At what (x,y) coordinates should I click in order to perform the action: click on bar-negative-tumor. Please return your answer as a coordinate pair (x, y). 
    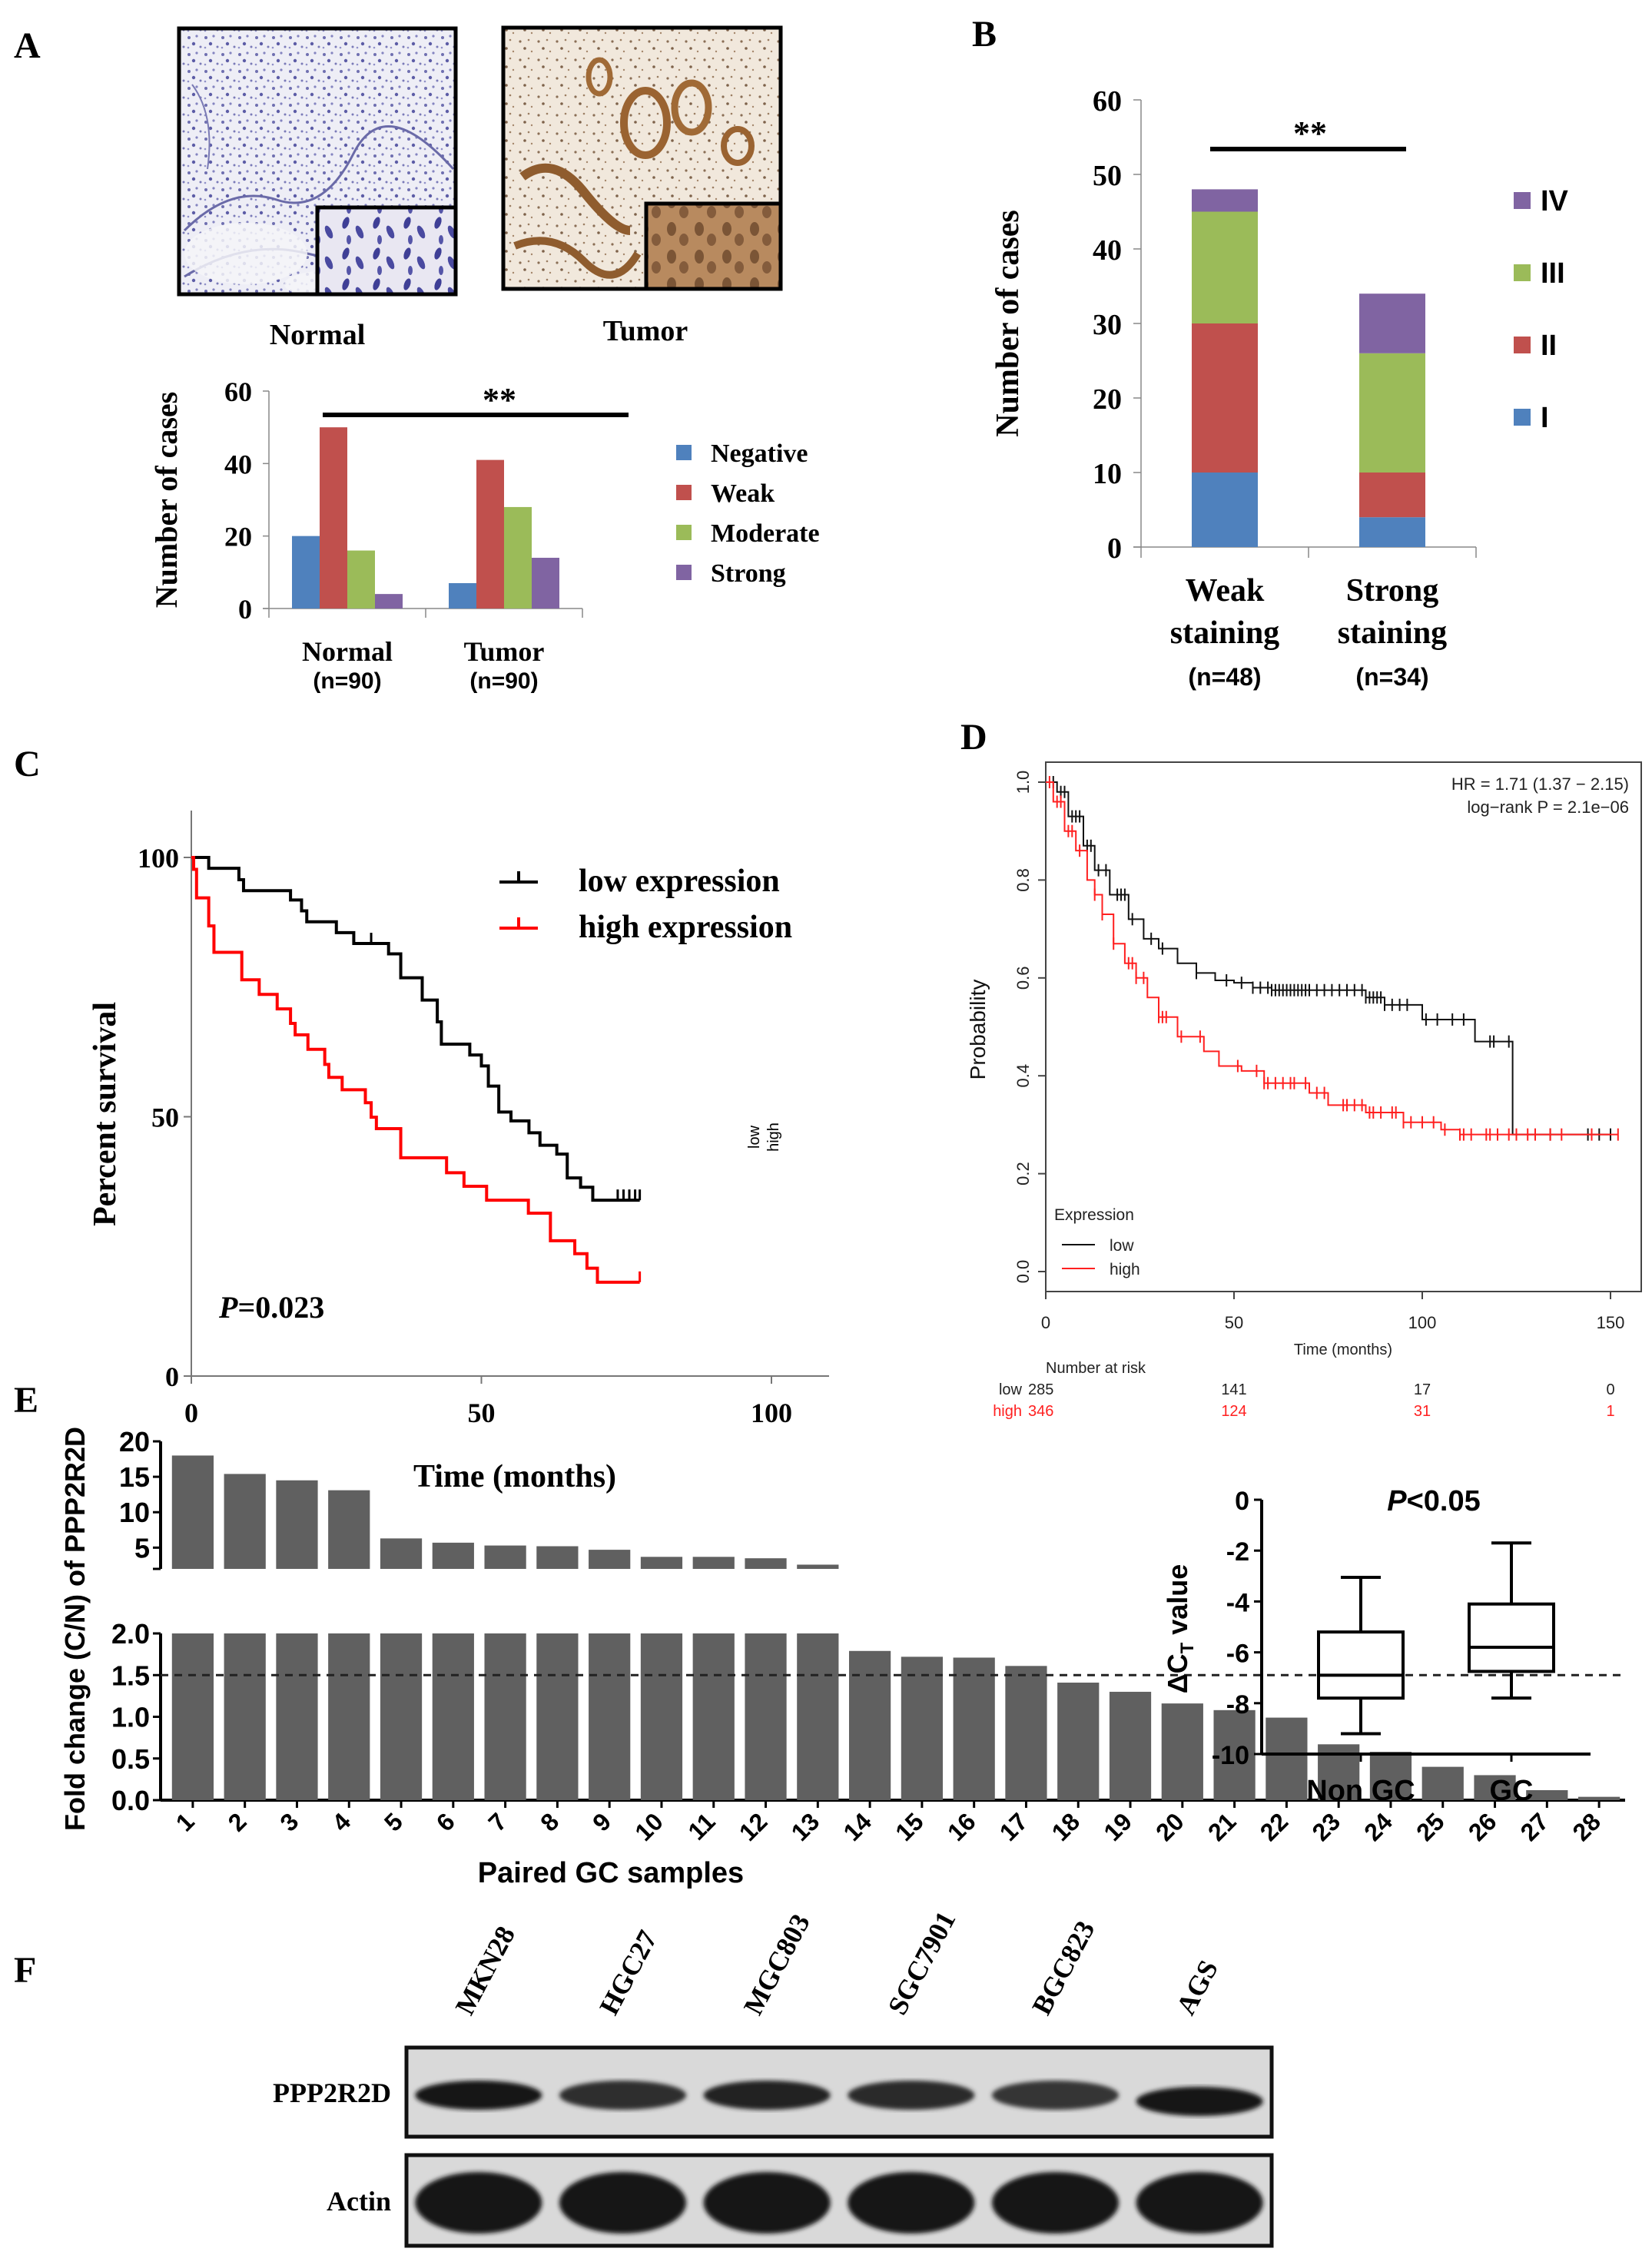
    Looking at the image, I should click on (462, 595).